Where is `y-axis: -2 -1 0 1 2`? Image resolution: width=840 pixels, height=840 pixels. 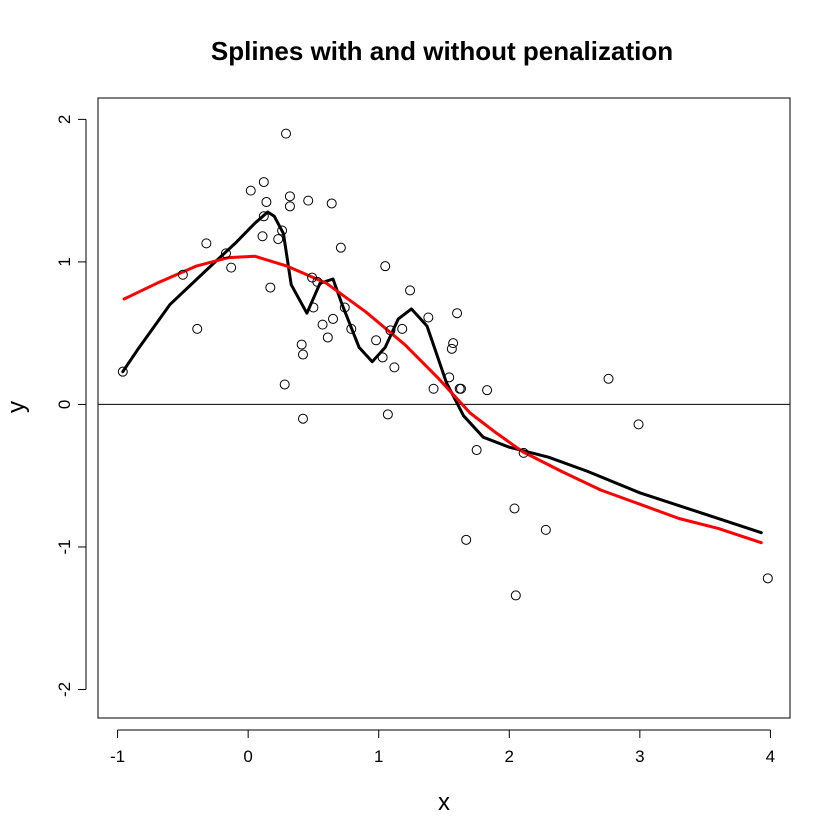
y-axis: -2 -1 0 1 2 is located at coordinates (71, 406).